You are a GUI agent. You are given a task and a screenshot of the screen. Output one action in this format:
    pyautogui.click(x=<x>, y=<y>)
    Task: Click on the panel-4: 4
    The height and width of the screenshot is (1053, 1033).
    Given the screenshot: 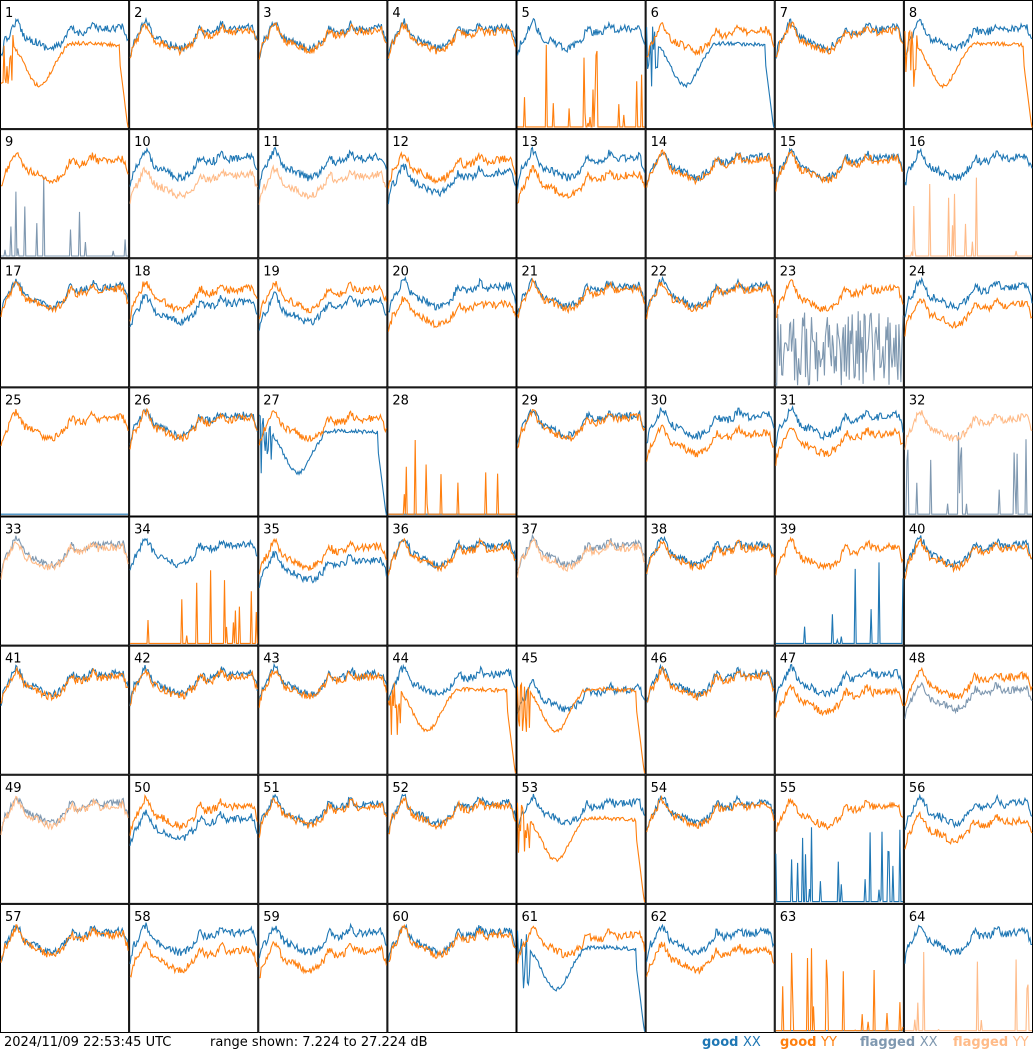 What is the action you would take?
    pyautogui.click(x=452, y=65)
    